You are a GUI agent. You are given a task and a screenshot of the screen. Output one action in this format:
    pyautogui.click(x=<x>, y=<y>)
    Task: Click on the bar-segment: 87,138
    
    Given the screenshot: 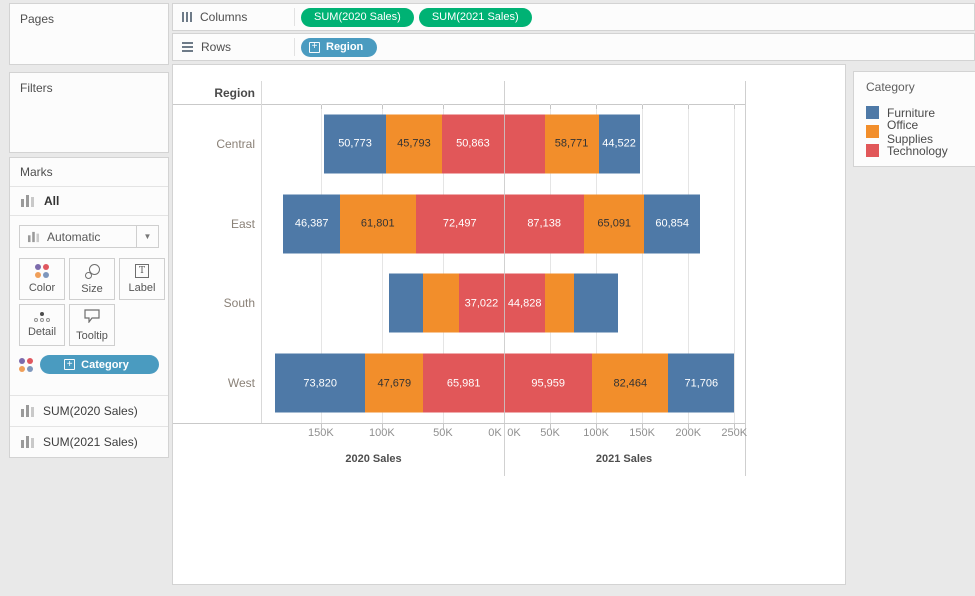 What is the action you would take?
    pyautogui.click(x=544, y=224)
    